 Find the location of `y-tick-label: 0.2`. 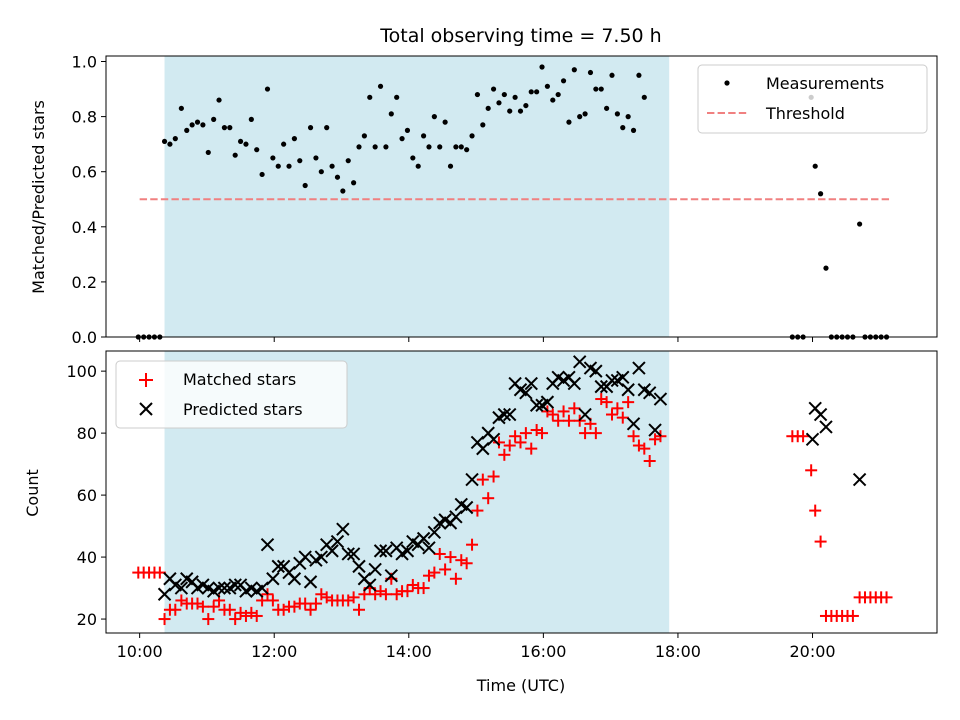

y-tick-label: 0.2 is located at coordinates (84, 282).